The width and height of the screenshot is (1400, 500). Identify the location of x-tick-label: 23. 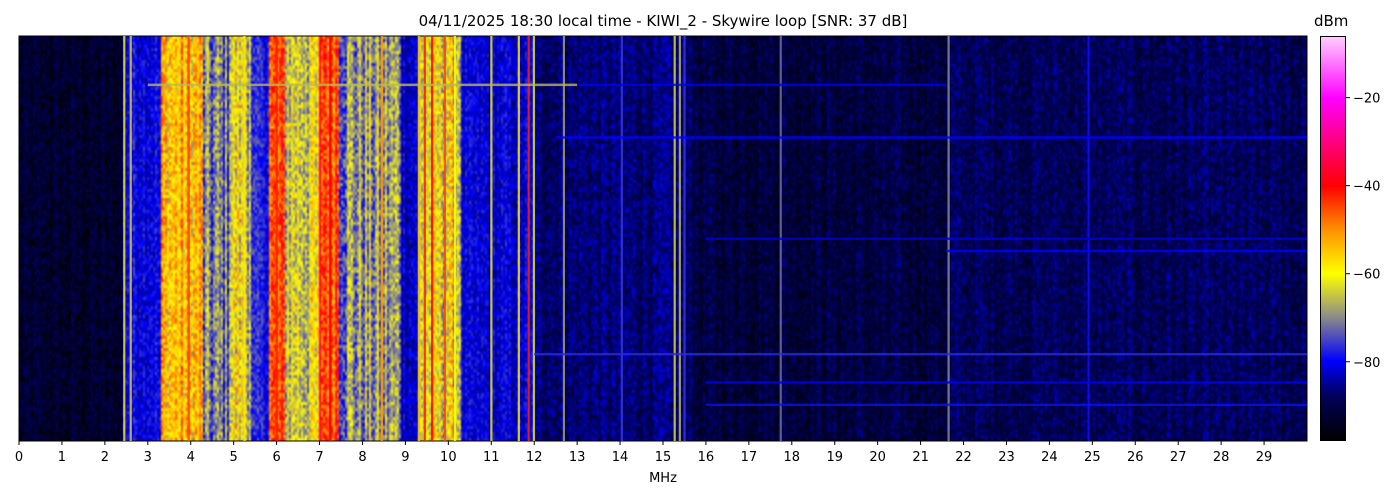
(1006, 457).